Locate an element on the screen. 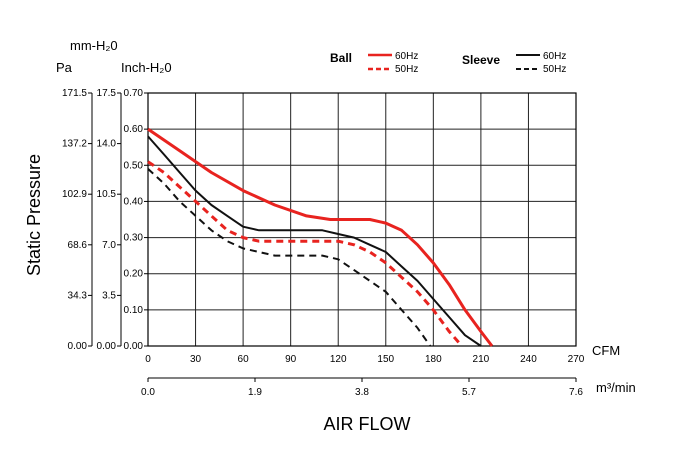 The height and width of the screenshot is (452, 696). x-tick-label-cfm: 180 is located at coordinates (433, 359).